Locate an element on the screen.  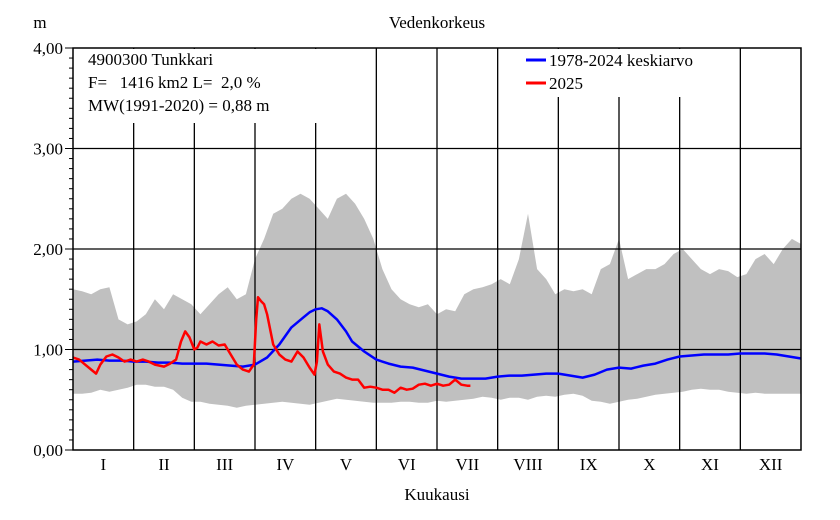
x-axis: I II III IV V VI VII VIII IX X XI XII is located at coordinates (441, 464).